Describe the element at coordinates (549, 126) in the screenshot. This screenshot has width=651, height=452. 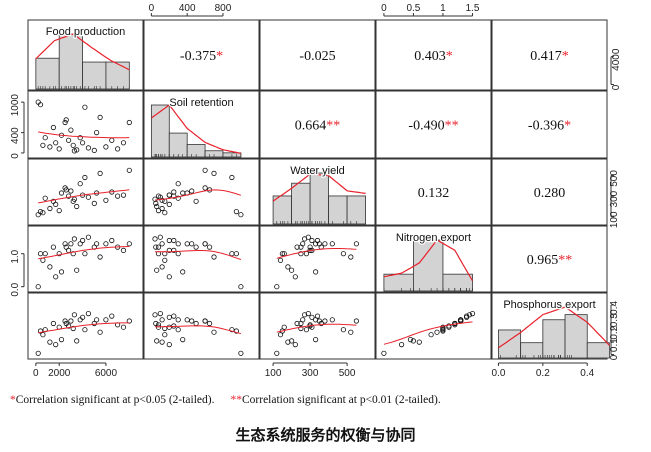
I see `corr-value: -0.396*` at that location.